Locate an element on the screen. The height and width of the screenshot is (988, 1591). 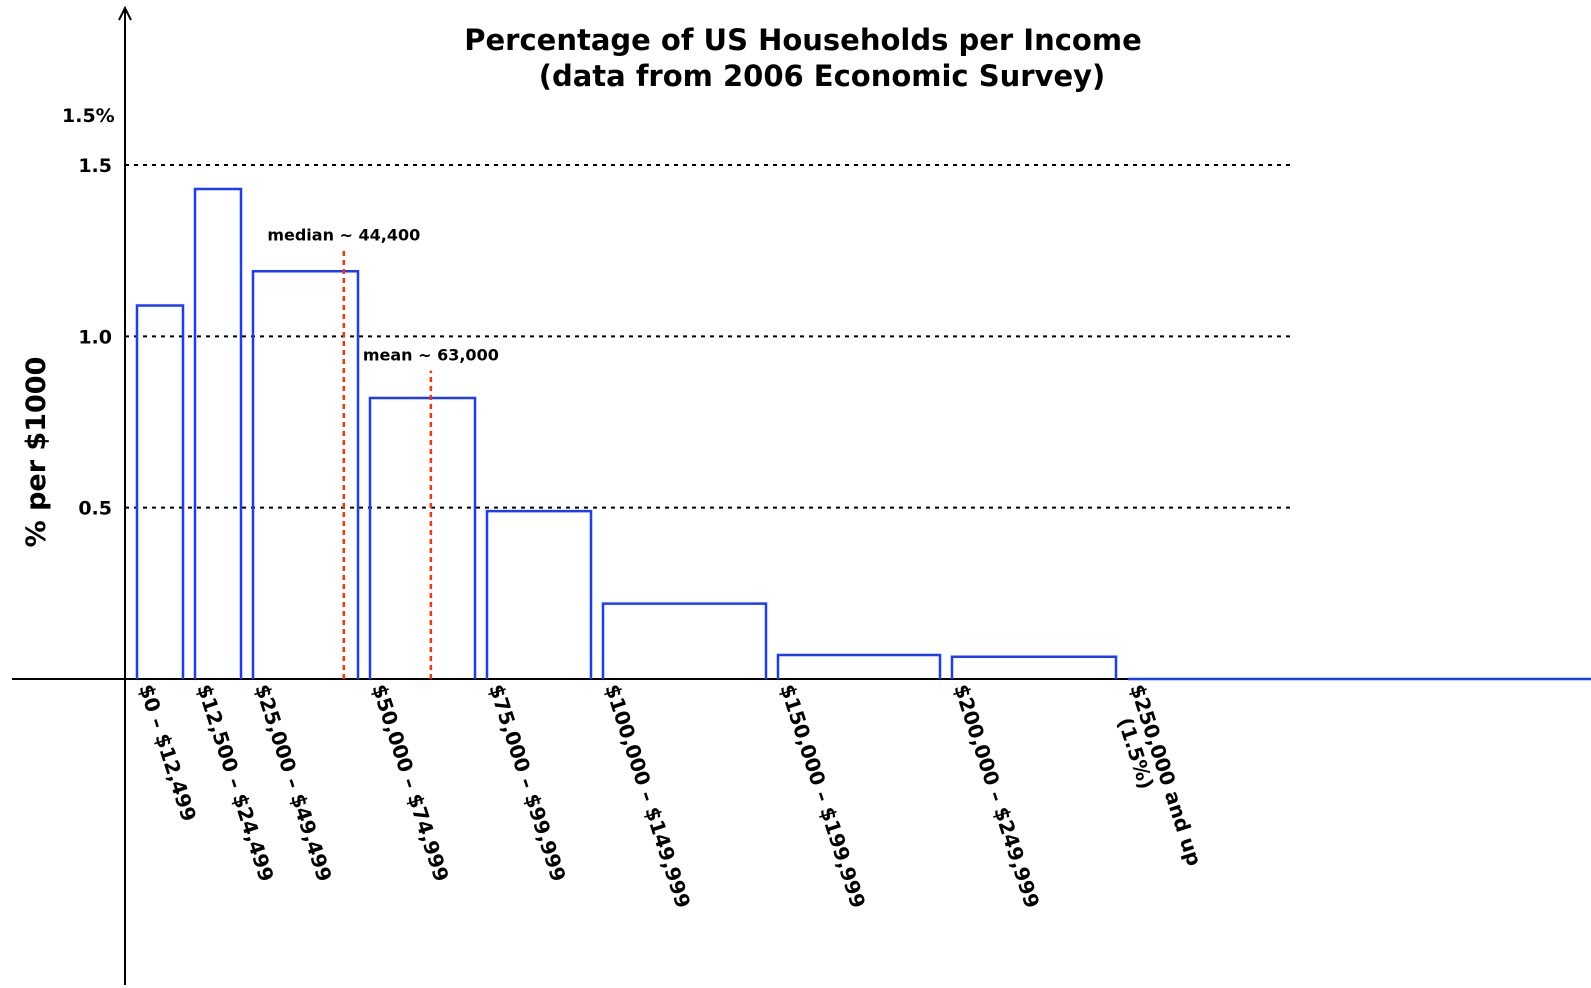
y-axis-extra-label: 1.5% is located at coordinates (88, 116).